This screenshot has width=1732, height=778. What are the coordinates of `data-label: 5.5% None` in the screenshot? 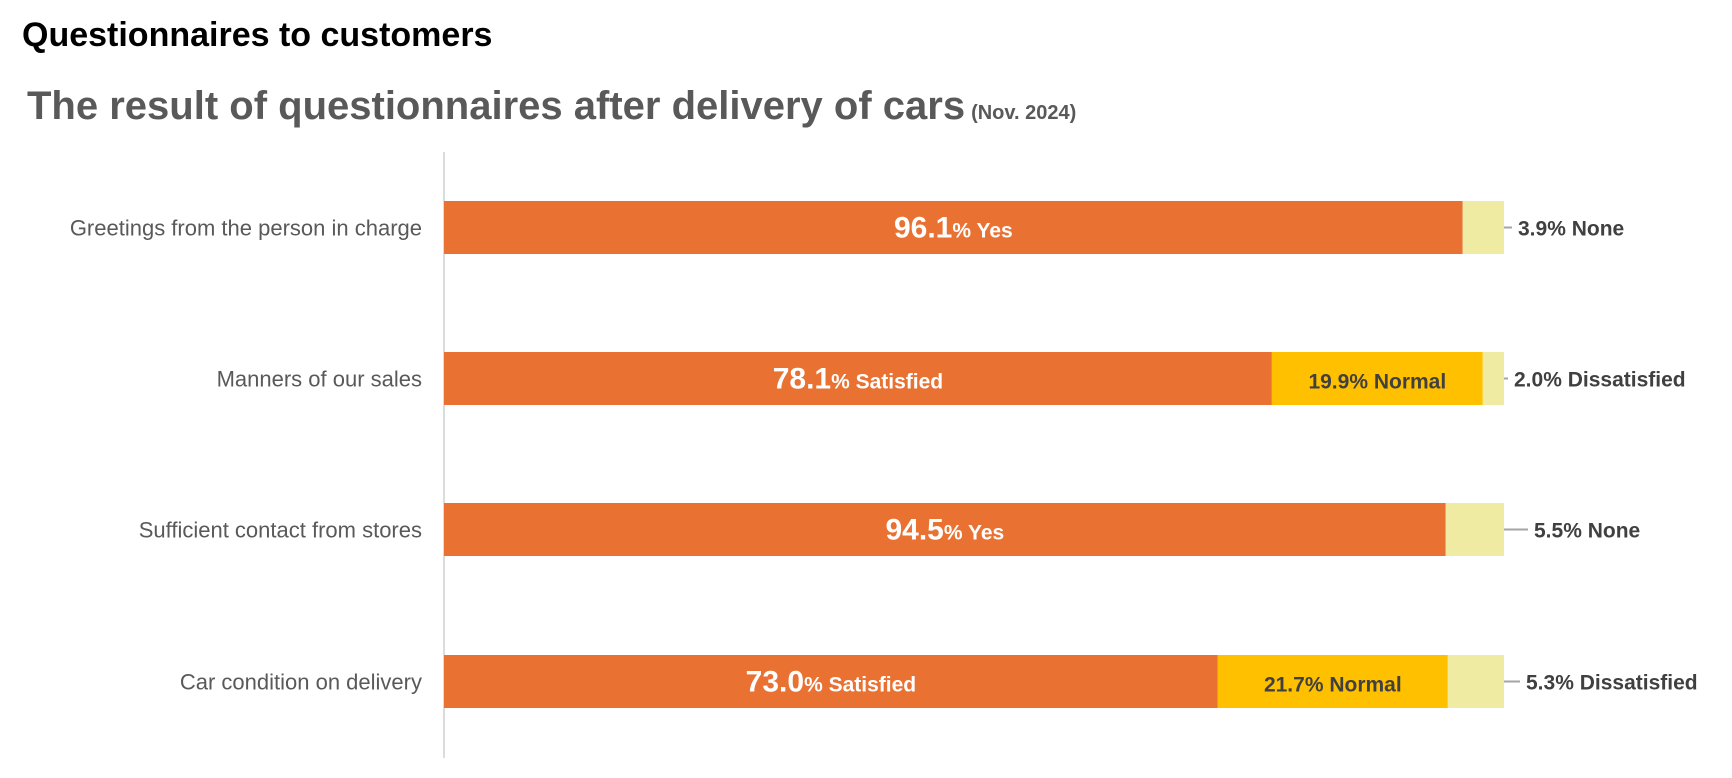 It's located at (1587, 531).